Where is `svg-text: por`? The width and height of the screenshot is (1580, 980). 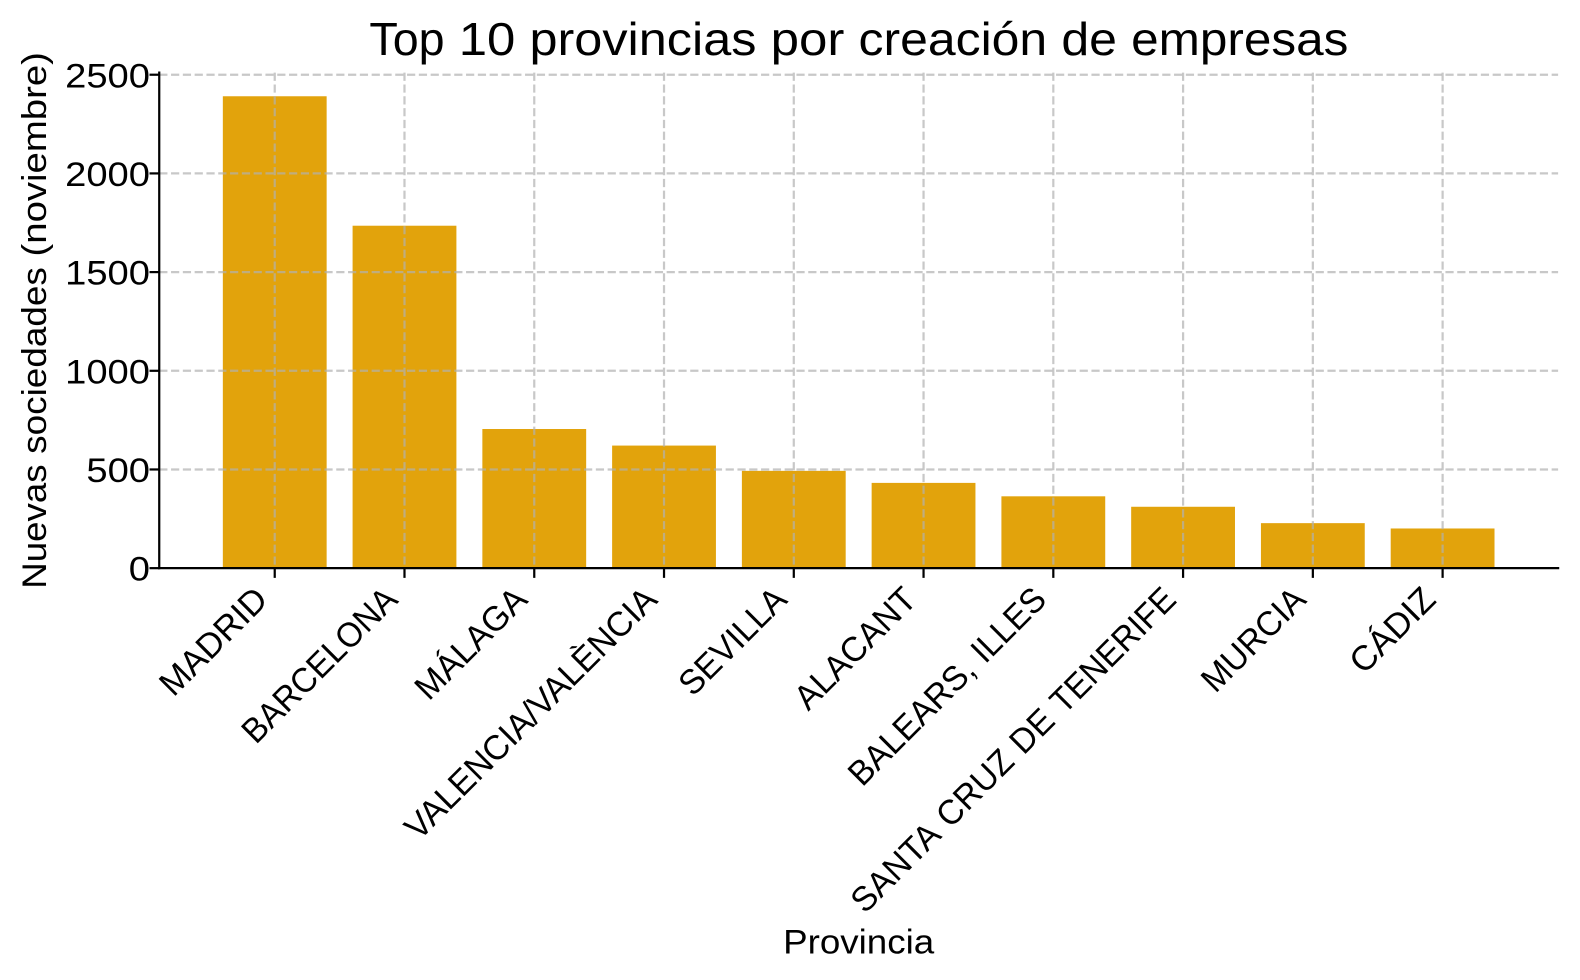 svg-text: por is located at coordinates (808, 39).